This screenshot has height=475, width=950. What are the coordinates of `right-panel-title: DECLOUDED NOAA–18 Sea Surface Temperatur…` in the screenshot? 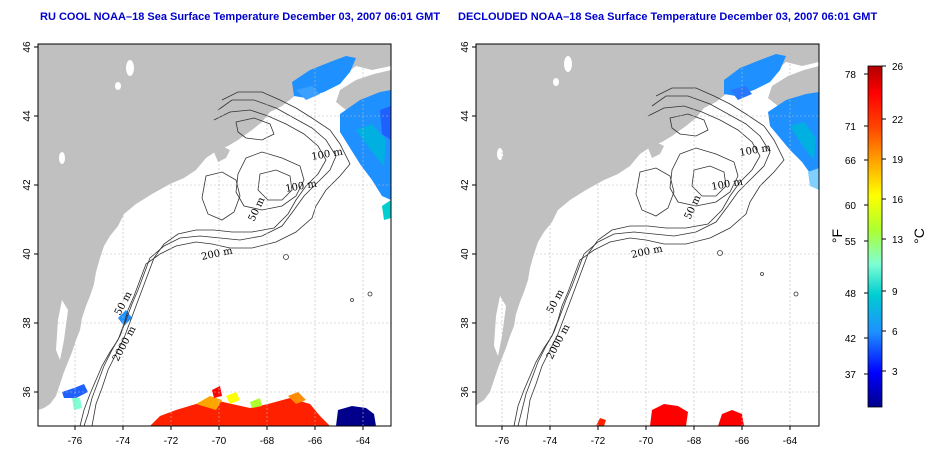 It's located at (668, 17).